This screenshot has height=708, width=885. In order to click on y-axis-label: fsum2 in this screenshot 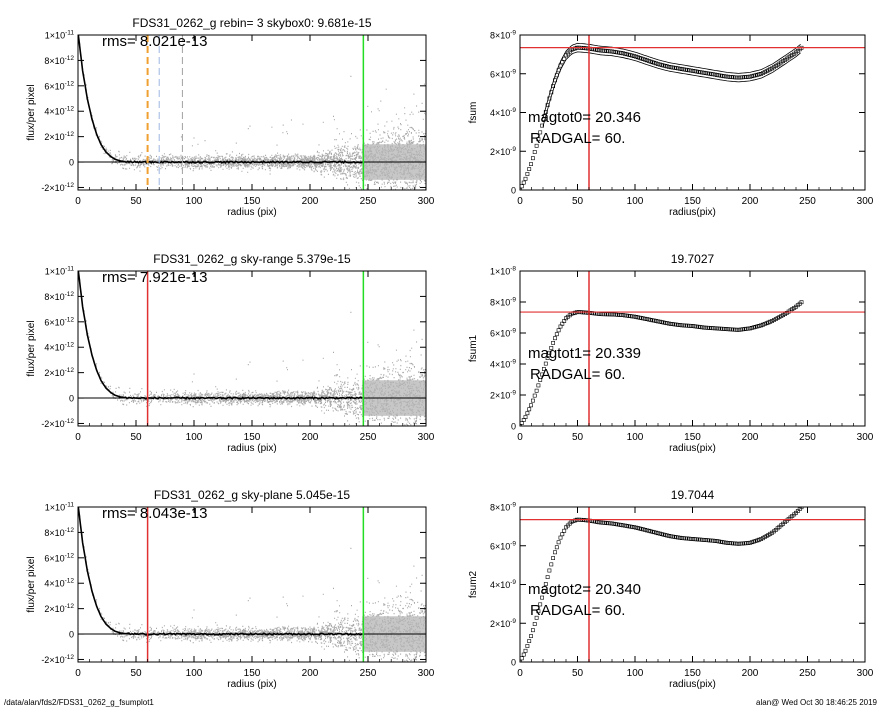, I will do `click(473, 584)`.